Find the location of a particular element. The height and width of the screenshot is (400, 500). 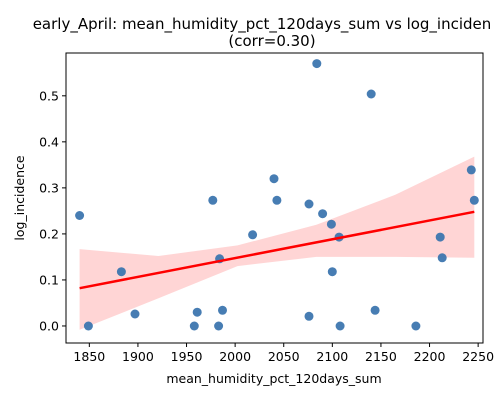

x-tick-label-2100: 2100 is located at coordinates (332, 356).